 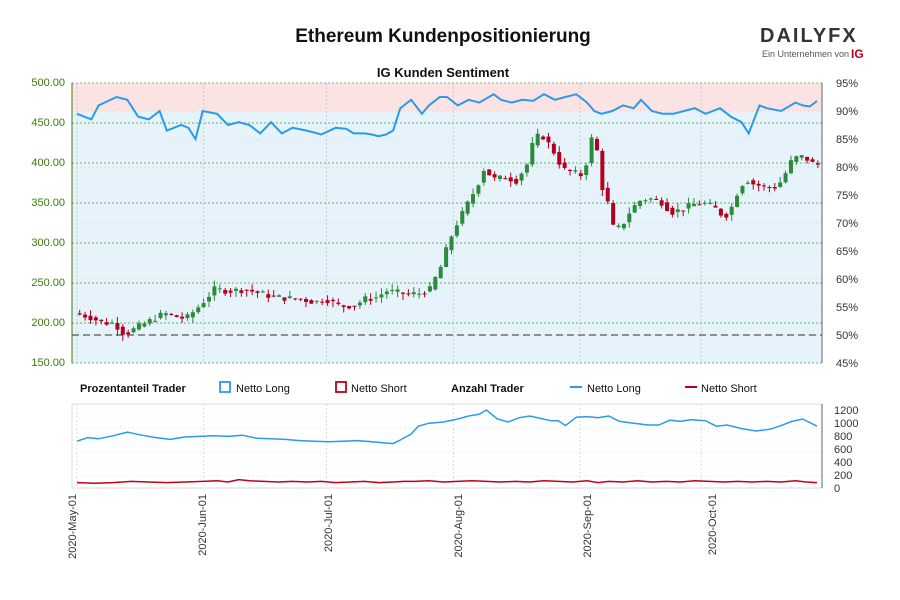 What do you see at coordinates (847, 84) in the screenshot?
I see `y2-tick-label: 95%` at bounding box center [847, 84].